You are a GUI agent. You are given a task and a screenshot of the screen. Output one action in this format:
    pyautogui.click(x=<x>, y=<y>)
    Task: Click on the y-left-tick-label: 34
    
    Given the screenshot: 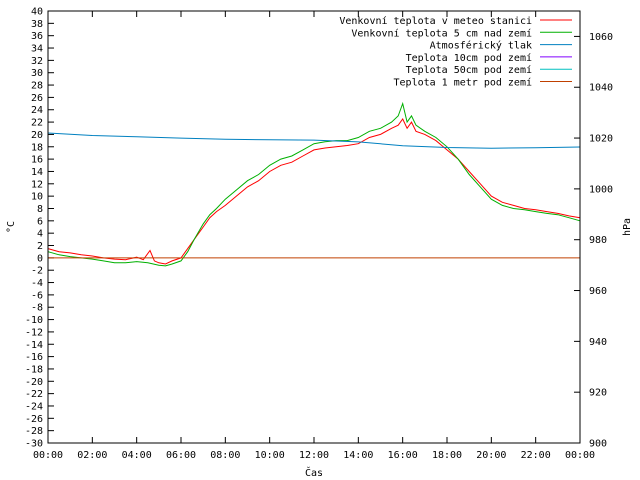 What is the action you would take?
    pyautogui.click(x=37, y=49)
    